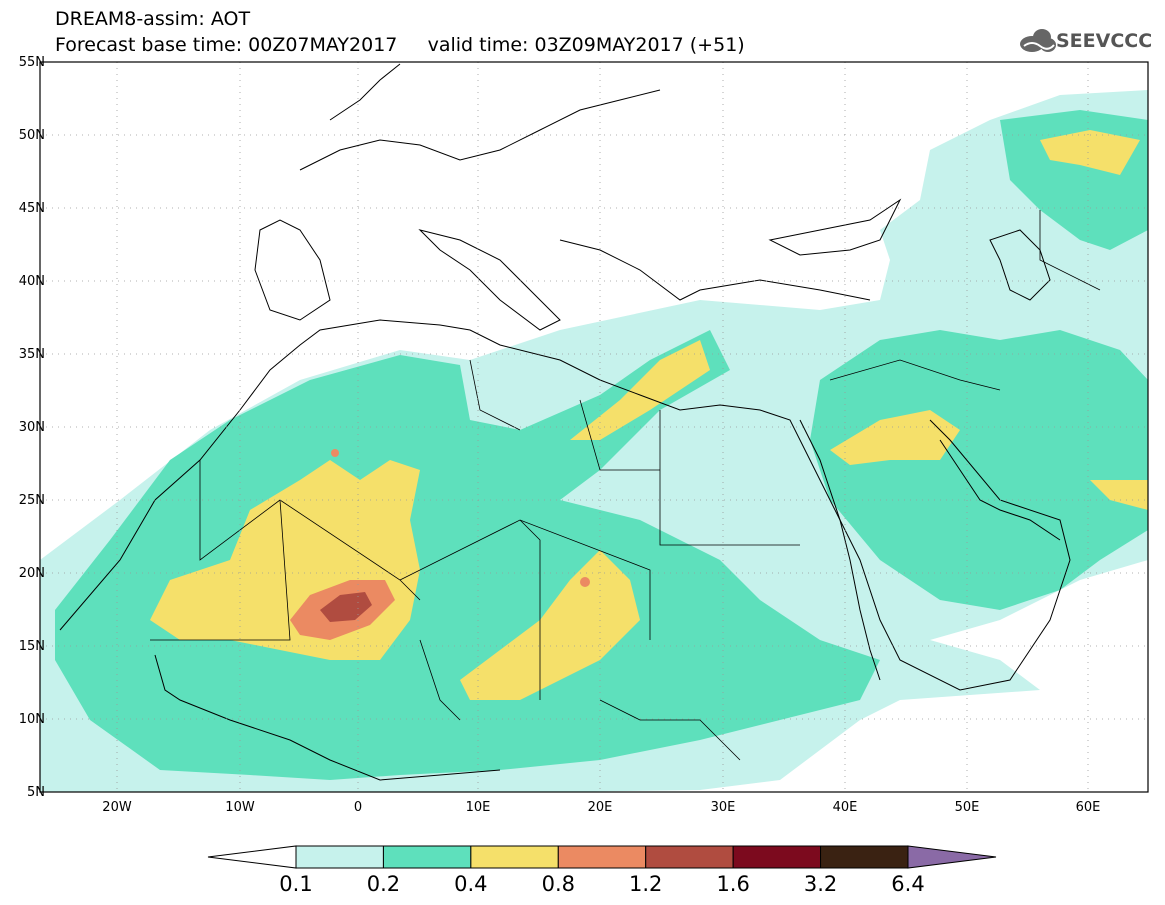 The width and height of the screenshot is (1165, 905). What do you see at coordinates (478, 807) in the screenshot?
I see `lon-label: 10E` at bounding box center [478, 807].